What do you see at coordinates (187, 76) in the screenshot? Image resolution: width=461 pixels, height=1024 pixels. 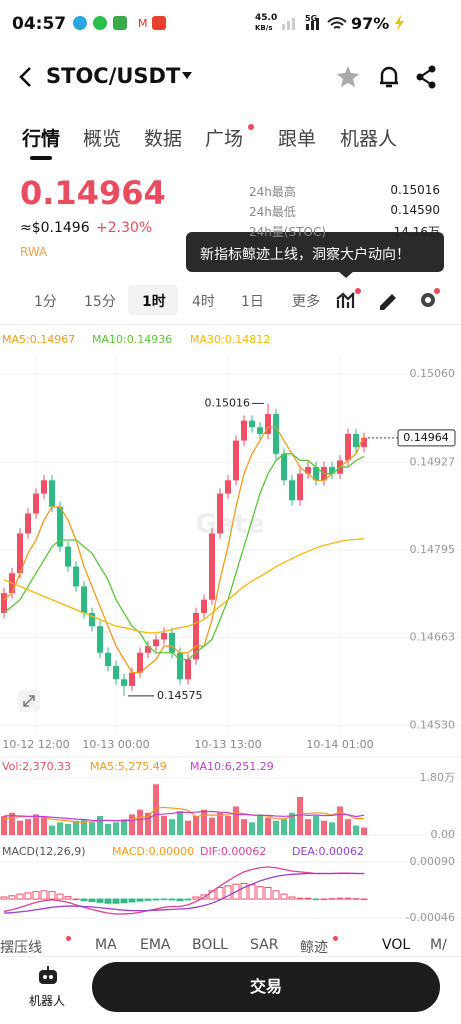 I see `pair-dropdown` at bounding box center [187, 76].